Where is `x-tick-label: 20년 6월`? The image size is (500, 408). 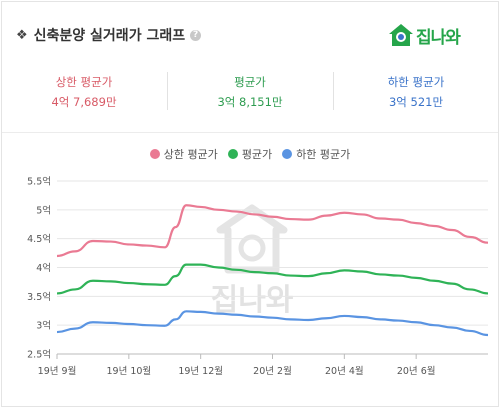 x-tick-label: 20년 6월 is located at coordinates (416, 371).